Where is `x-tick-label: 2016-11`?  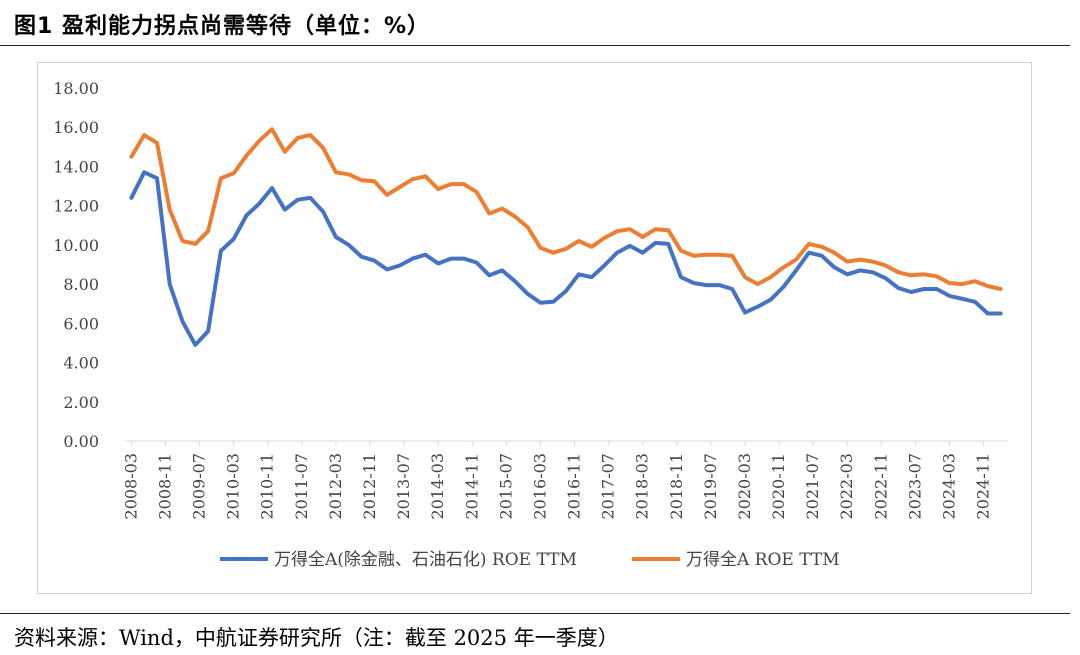
x-tick-label: 2016-11 is located at coordinates (574, 486).